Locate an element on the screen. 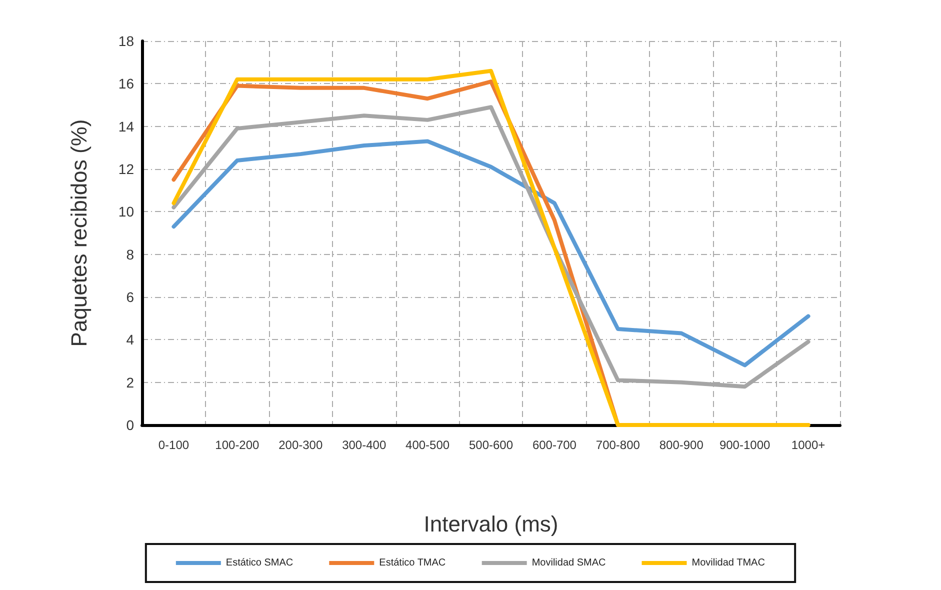  y-tick-label: 8 is located at coordinates (130, 254).